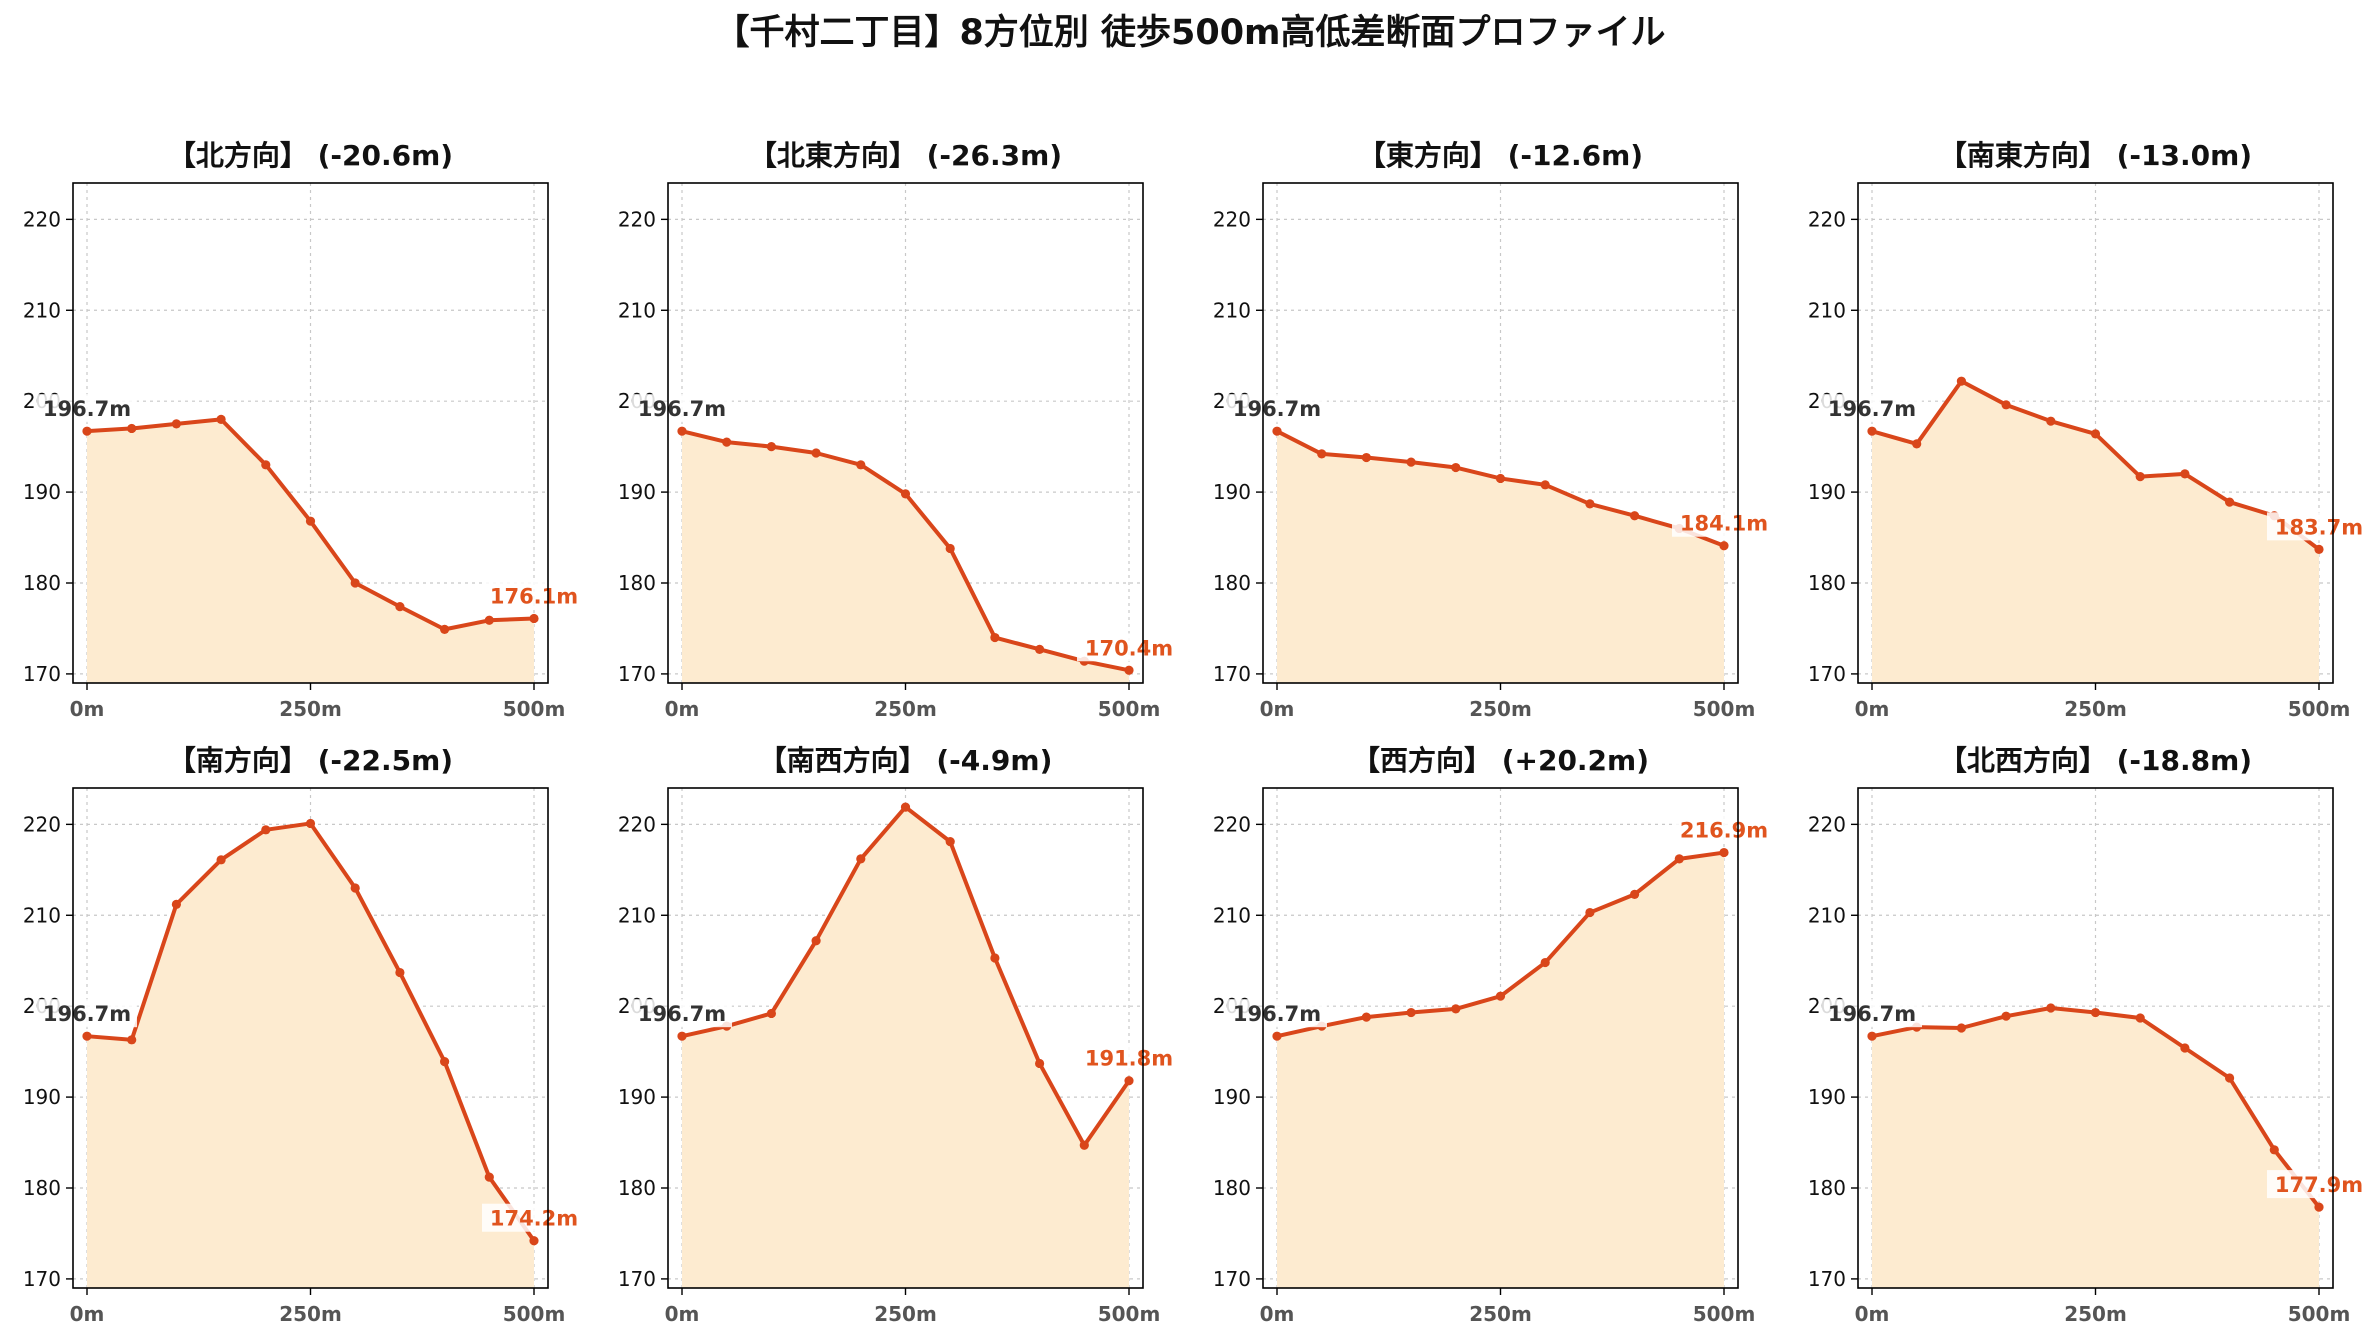 This screenshot has height=1340, width=2380. I want to click on figure-title: 【千村二丁目】8方位別 徒歩500m高低差断面プロファイル, so click(1189, 33).